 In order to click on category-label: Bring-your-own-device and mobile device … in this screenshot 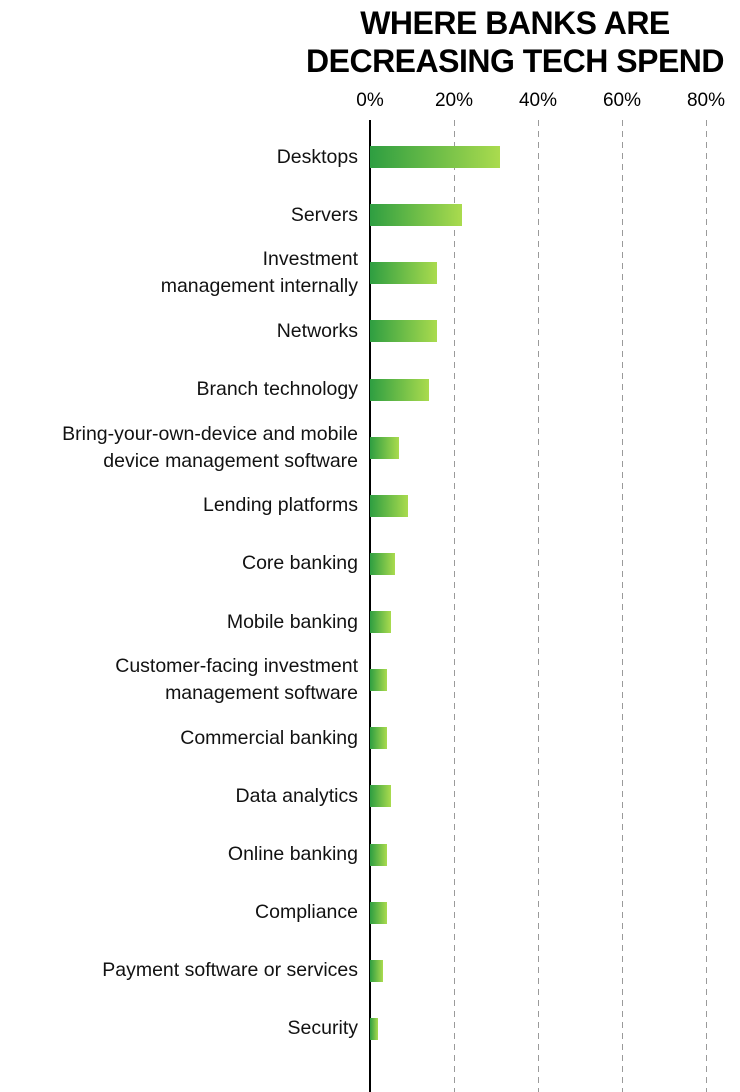, I will do `click(210, 447)`.